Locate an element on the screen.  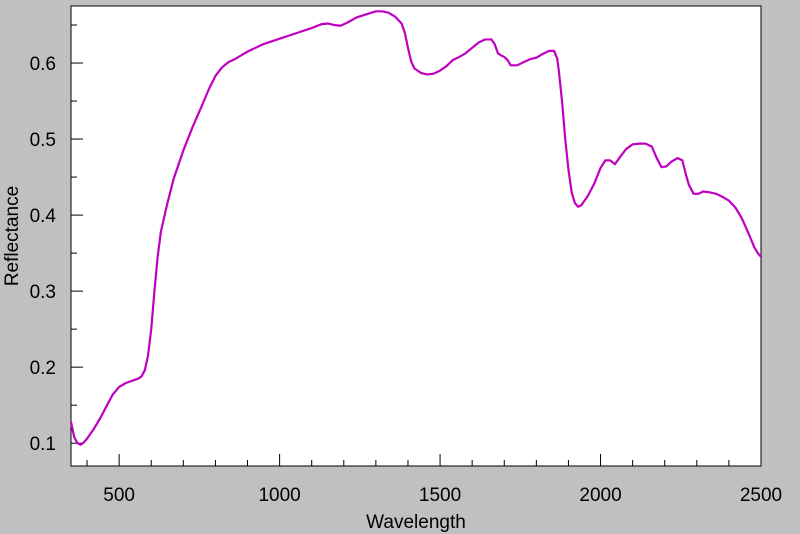
y-tick-label: 0.1 is located at coordinates (43, 444).